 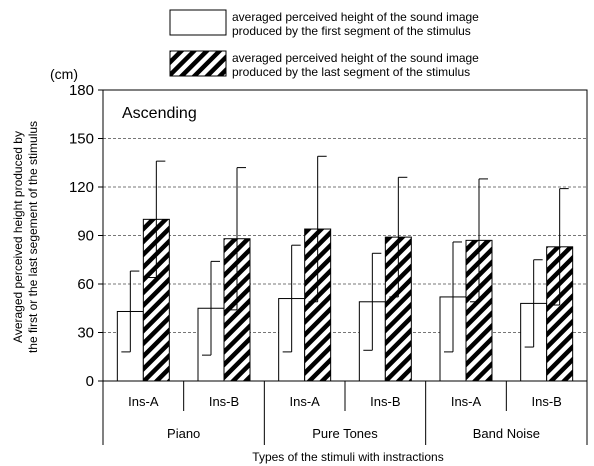 I want to click on legend-swatch-first, so click(x=198, y=22).